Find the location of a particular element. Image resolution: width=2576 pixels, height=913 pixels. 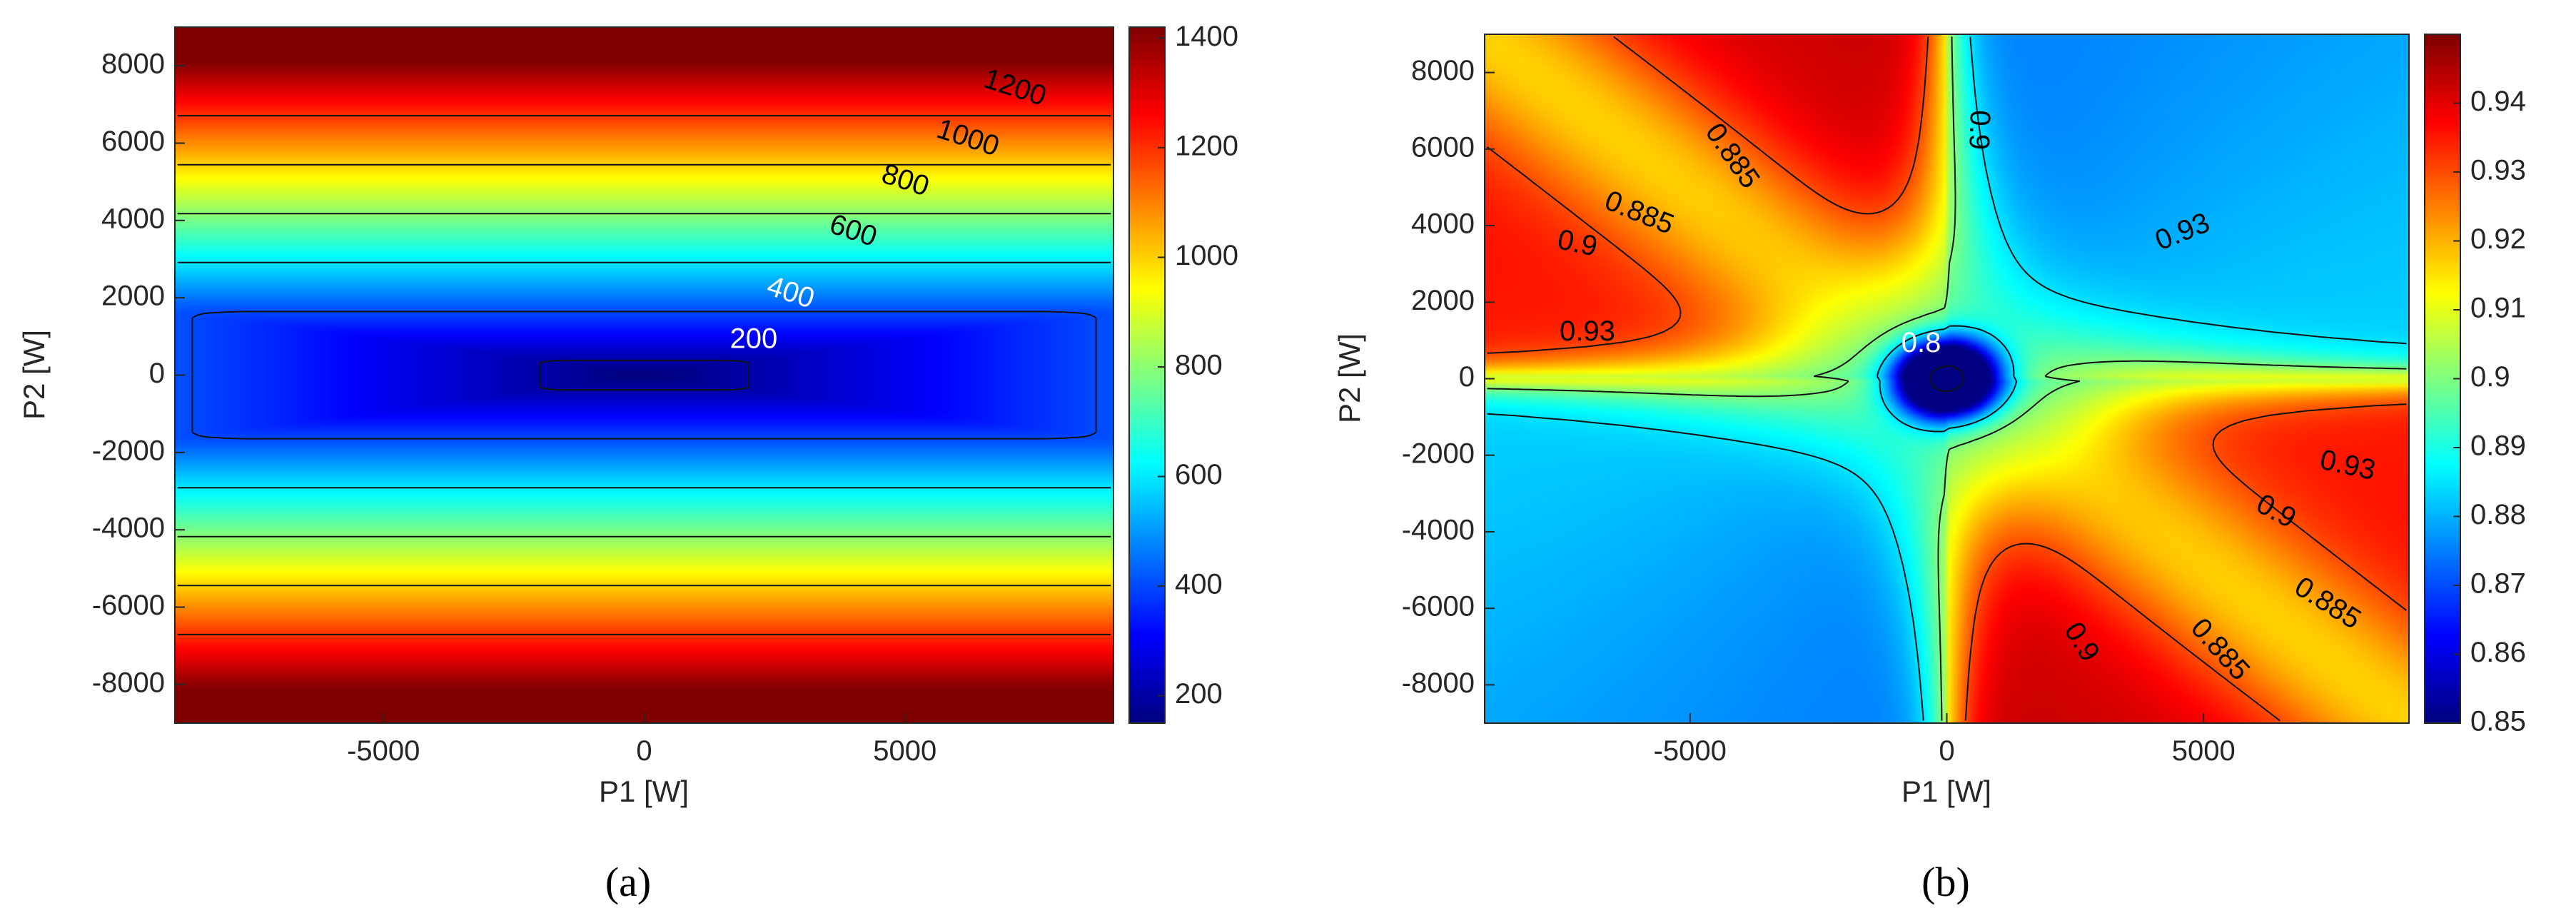

panel-b-colorbar-tick-label: 0.88 is located at coordinates (2498, 514).